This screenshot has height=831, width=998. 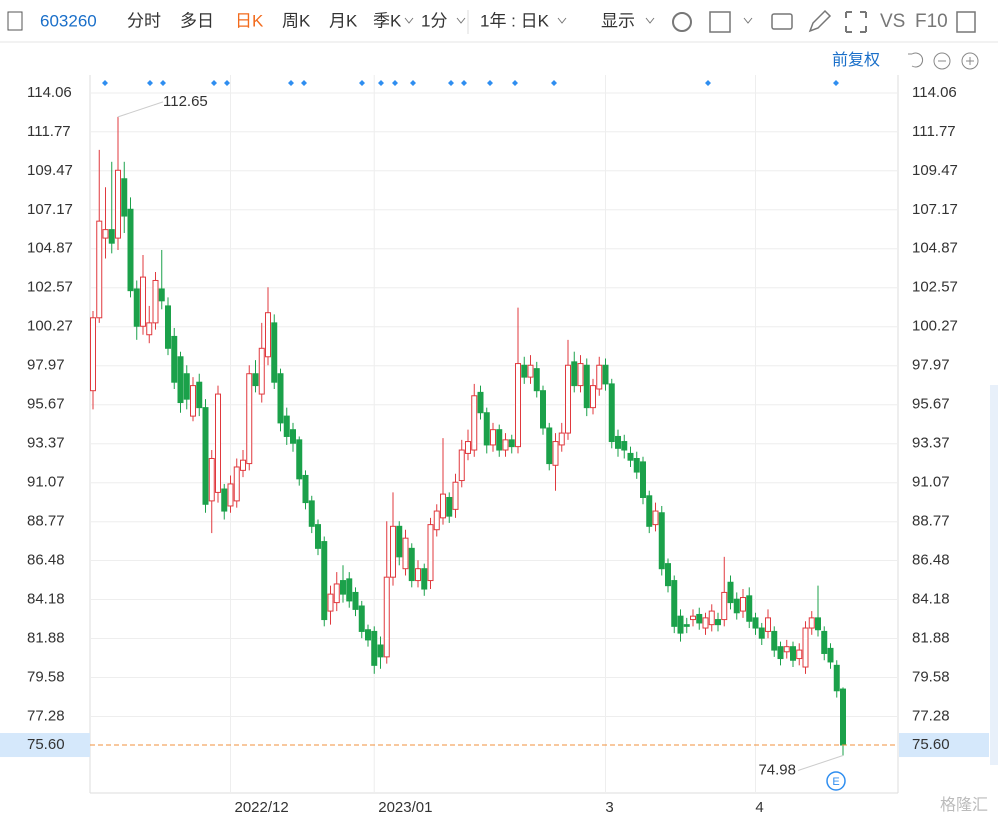 What do you see at coordinates (892, 21) in the screenshot?
I see `vs-button: VS` at bounding box center [892, 21].